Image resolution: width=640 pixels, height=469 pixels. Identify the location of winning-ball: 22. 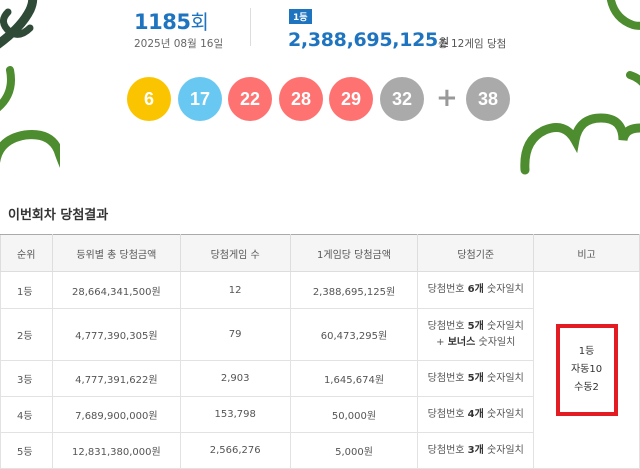
(250, 99).